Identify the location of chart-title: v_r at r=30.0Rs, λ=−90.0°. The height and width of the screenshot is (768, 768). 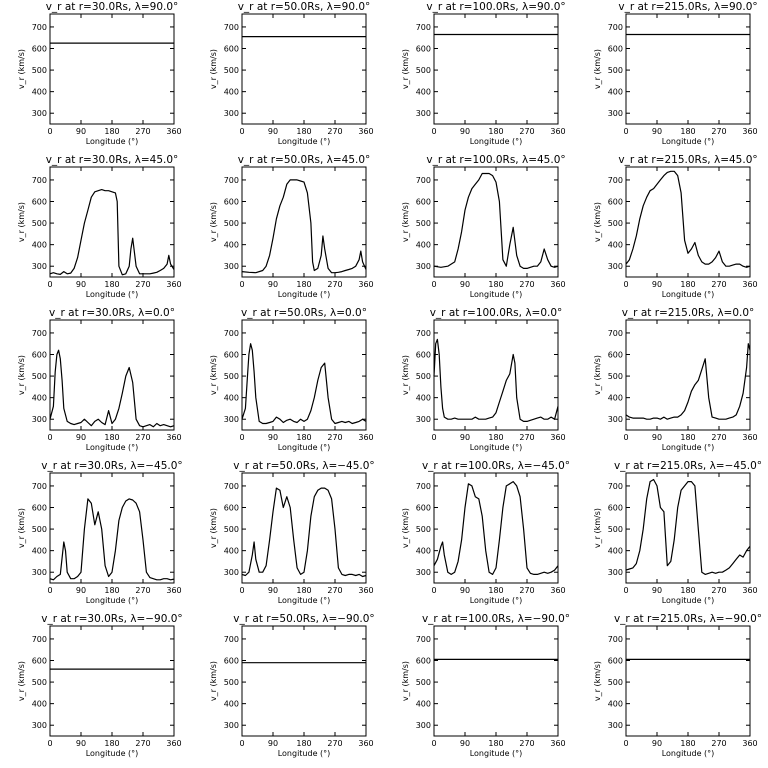
(111, 619).